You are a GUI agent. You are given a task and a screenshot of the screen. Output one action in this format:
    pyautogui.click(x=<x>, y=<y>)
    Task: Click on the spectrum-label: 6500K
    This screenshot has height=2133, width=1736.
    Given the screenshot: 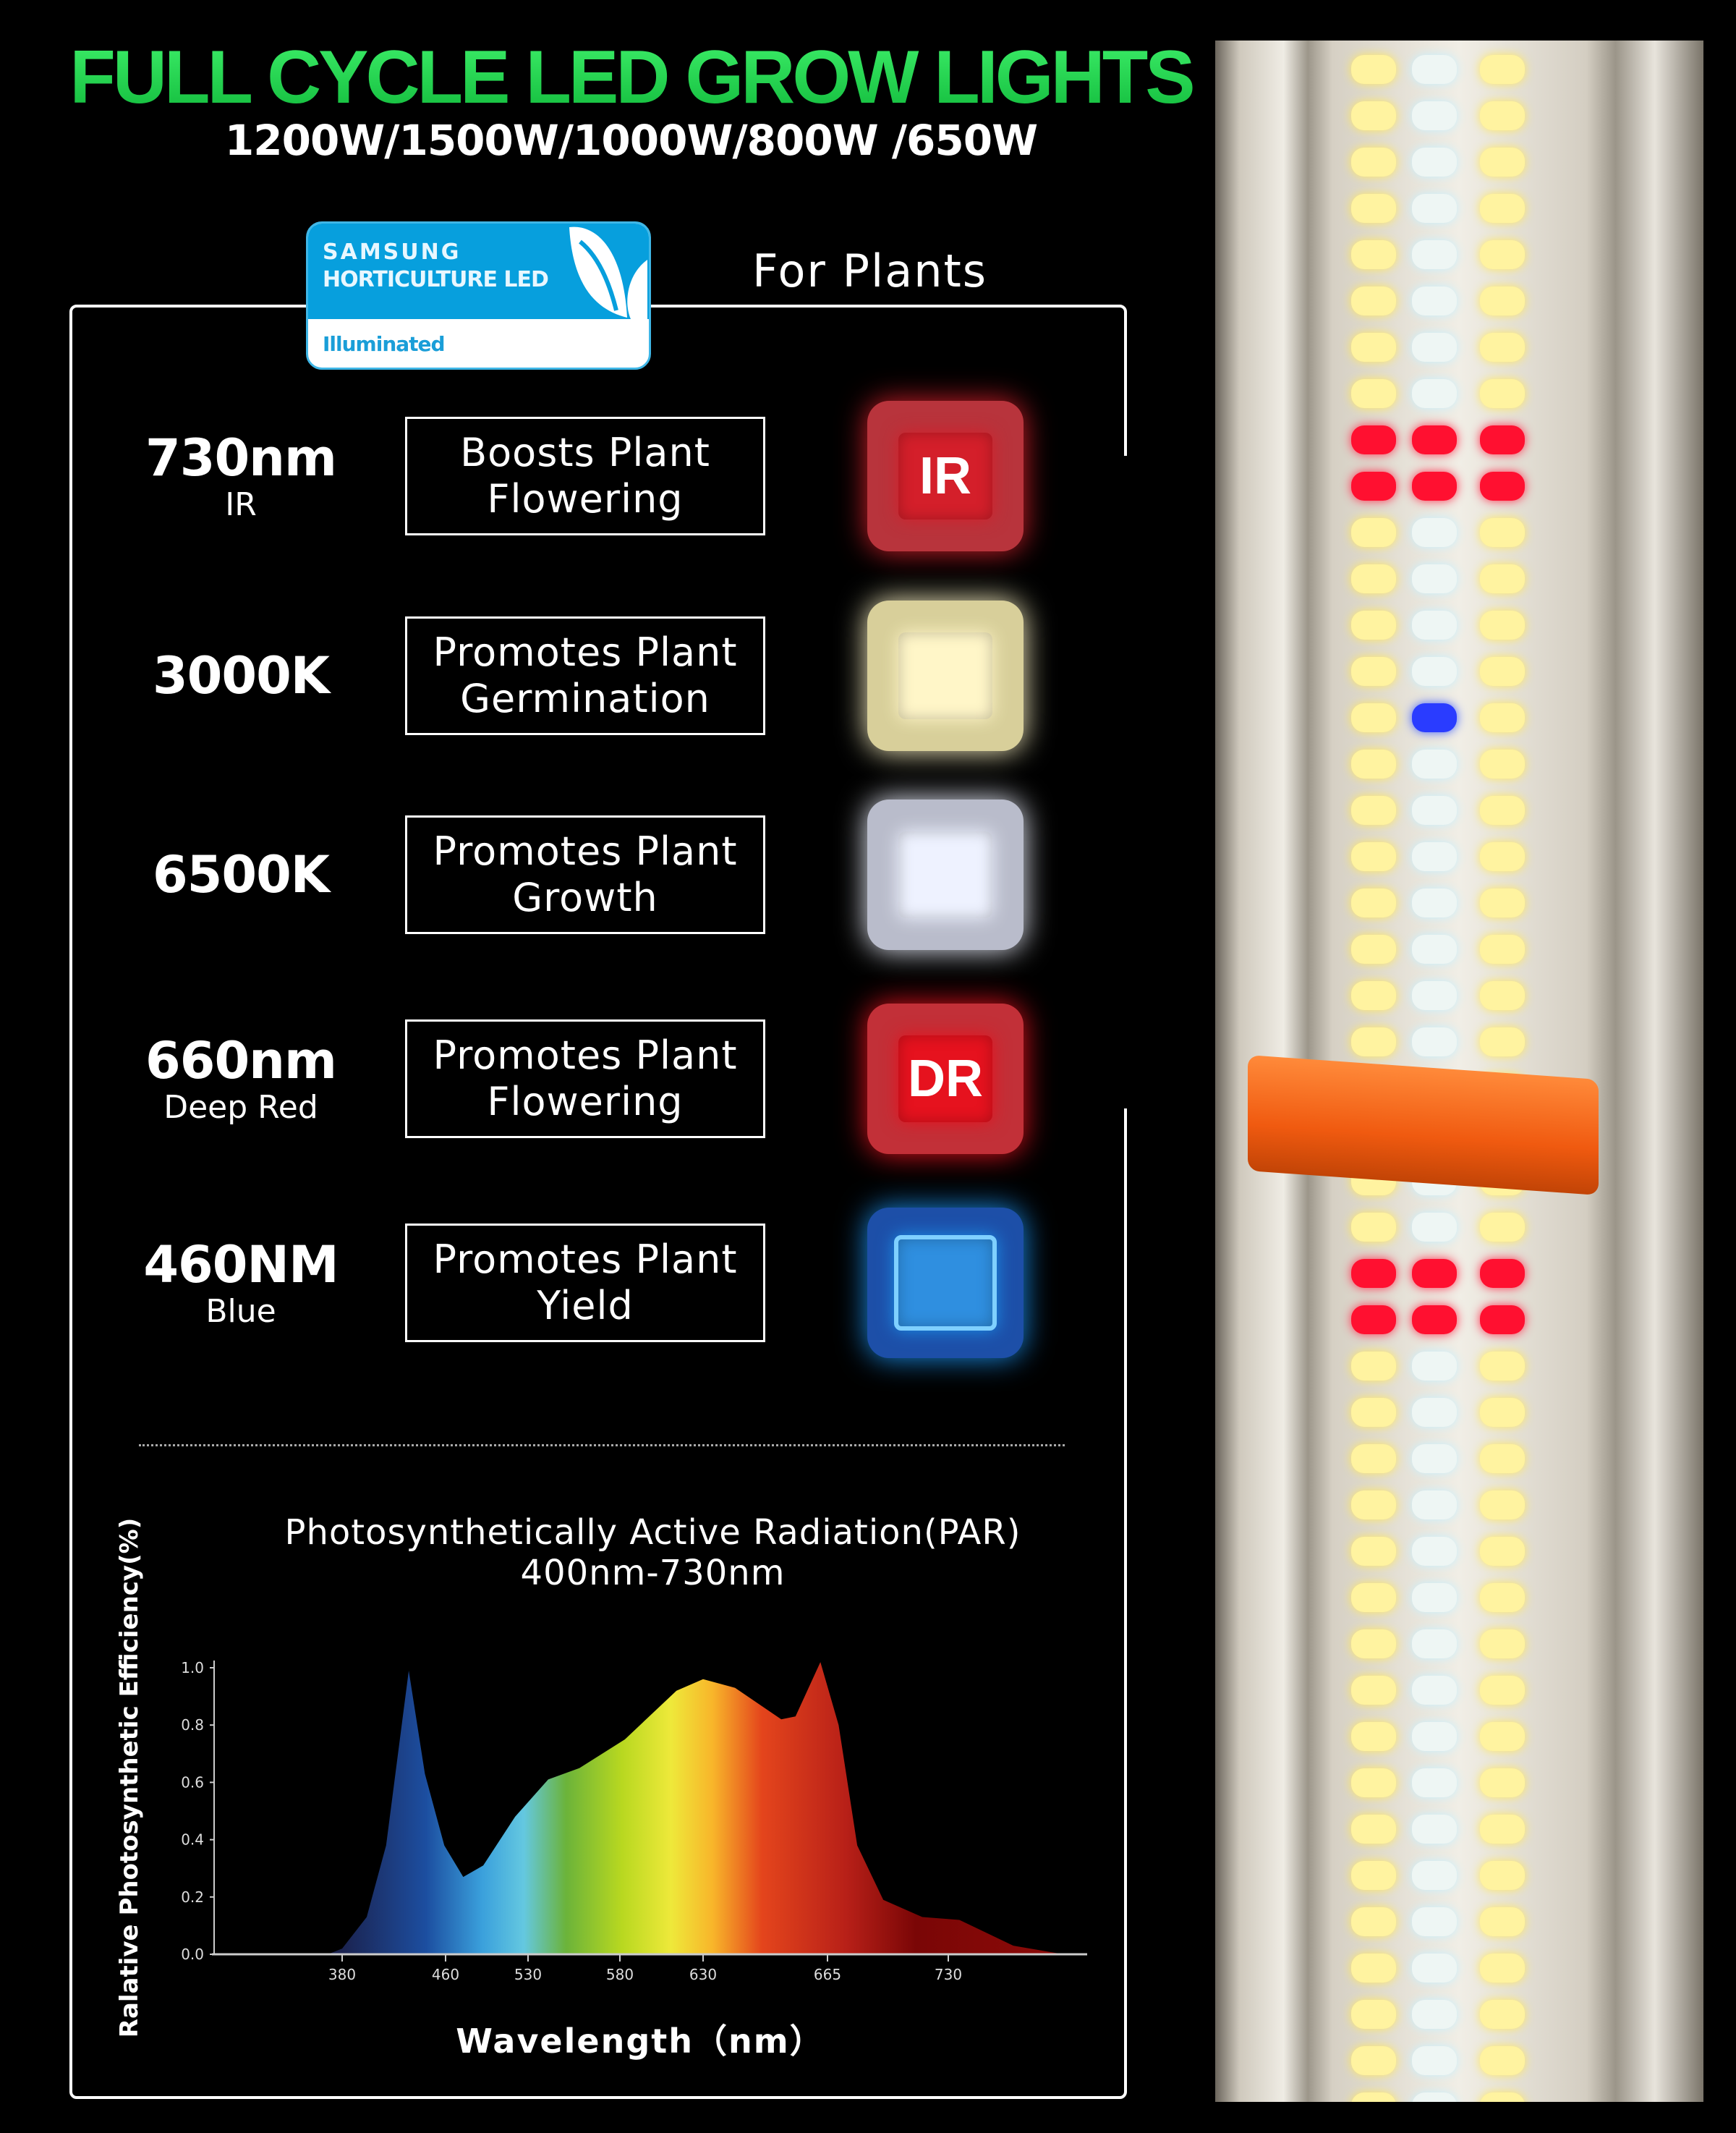 What is the action you would take?
    pyautogui.click(x=241, y=875)
    